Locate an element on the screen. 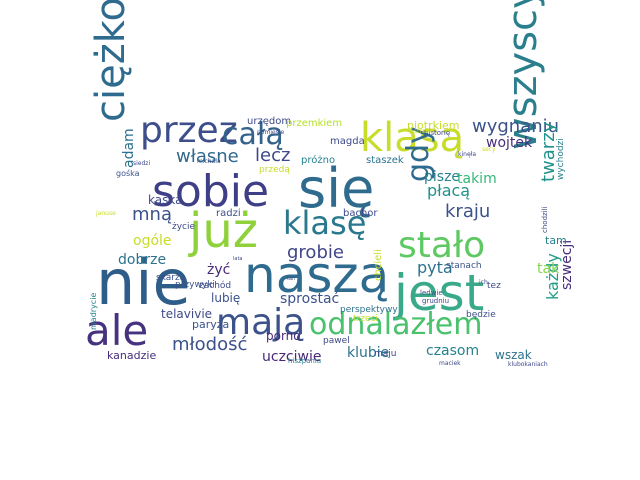 The height and width of the screenshot is (480, 640). word-22: własne is located at coordinates (207, 156).